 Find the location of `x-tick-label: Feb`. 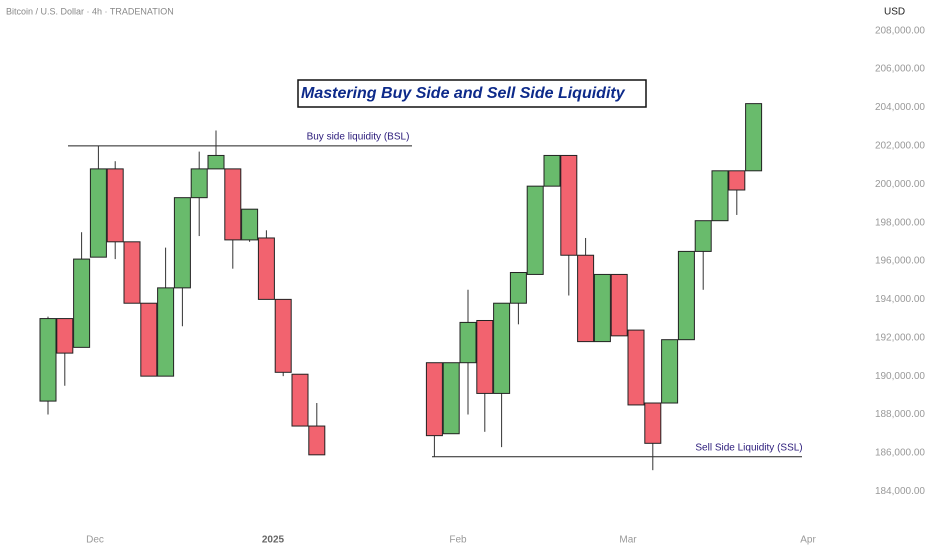

x-tick-label: Feb is located at coordinates (458, 540).